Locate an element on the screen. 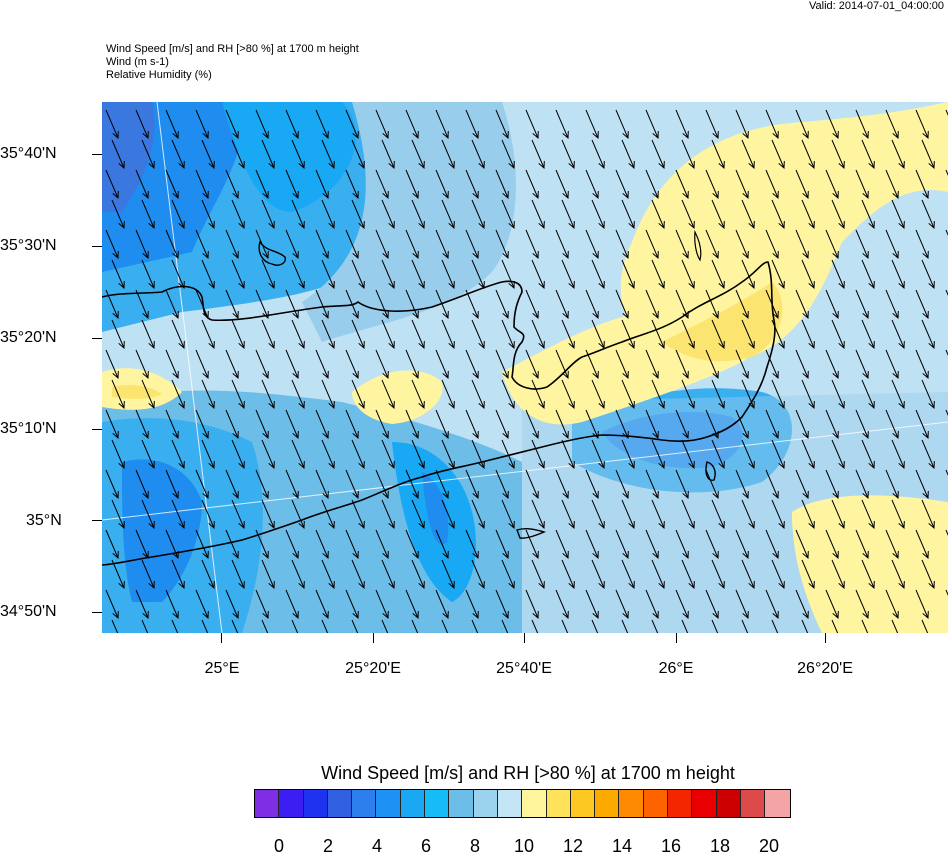  colorbar-label: 14 is located at coordinates (622, 846).